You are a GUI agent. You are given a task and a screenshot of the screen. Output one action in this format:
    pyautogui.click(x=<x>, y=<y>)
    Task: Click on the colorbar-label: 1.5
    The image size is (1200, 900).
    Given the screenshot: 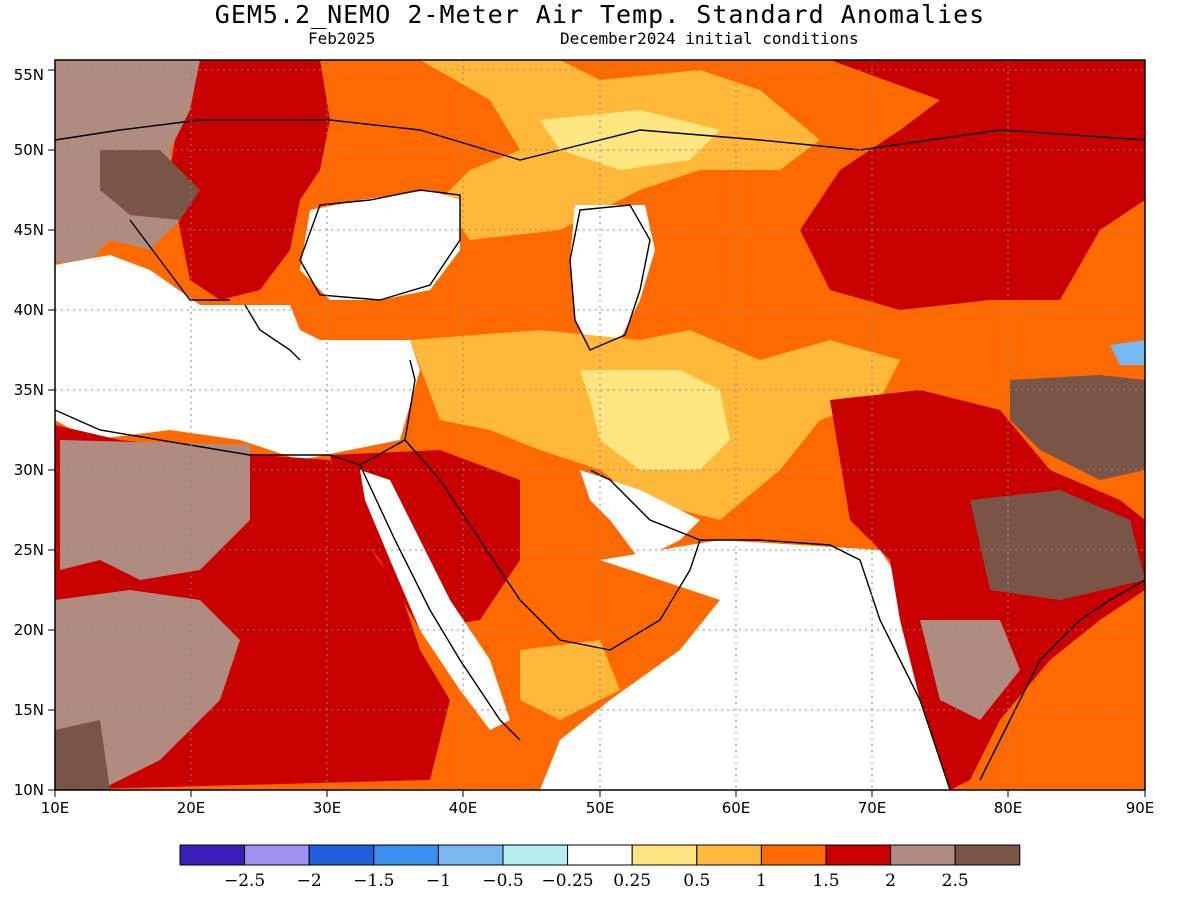 What is the action you would take?
    pyautogui.click(x=825, y=881)
    